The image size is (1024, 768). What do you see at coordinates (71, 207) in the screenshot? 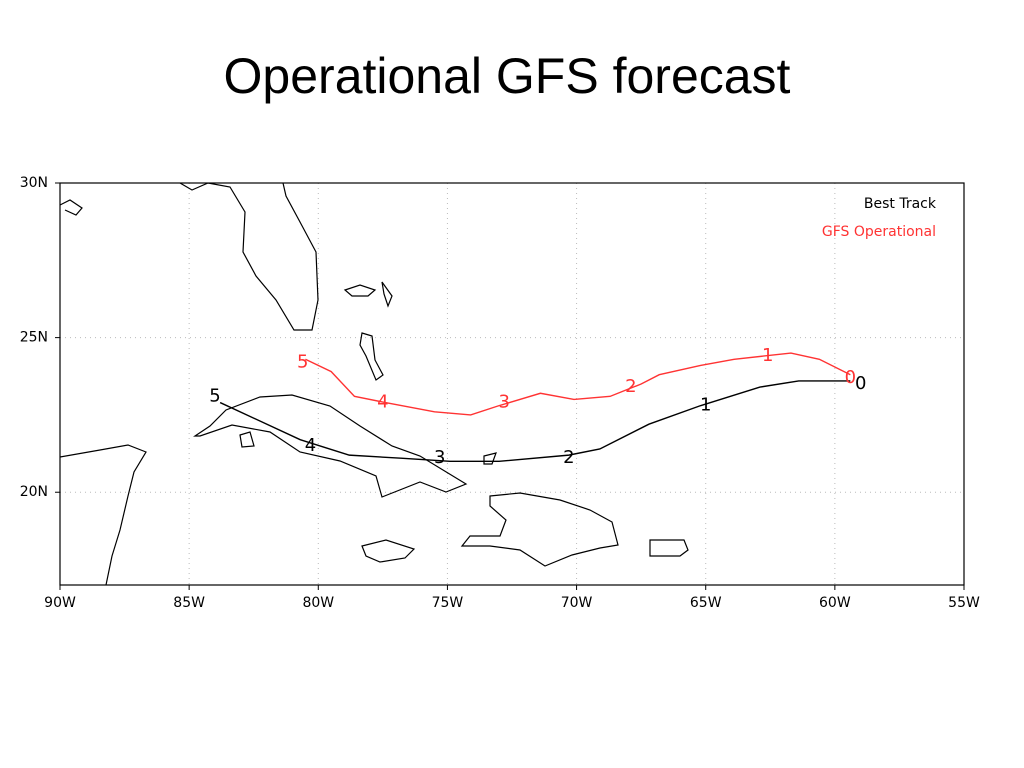
I see `coast-georgia` at bounding box center [71, 207].